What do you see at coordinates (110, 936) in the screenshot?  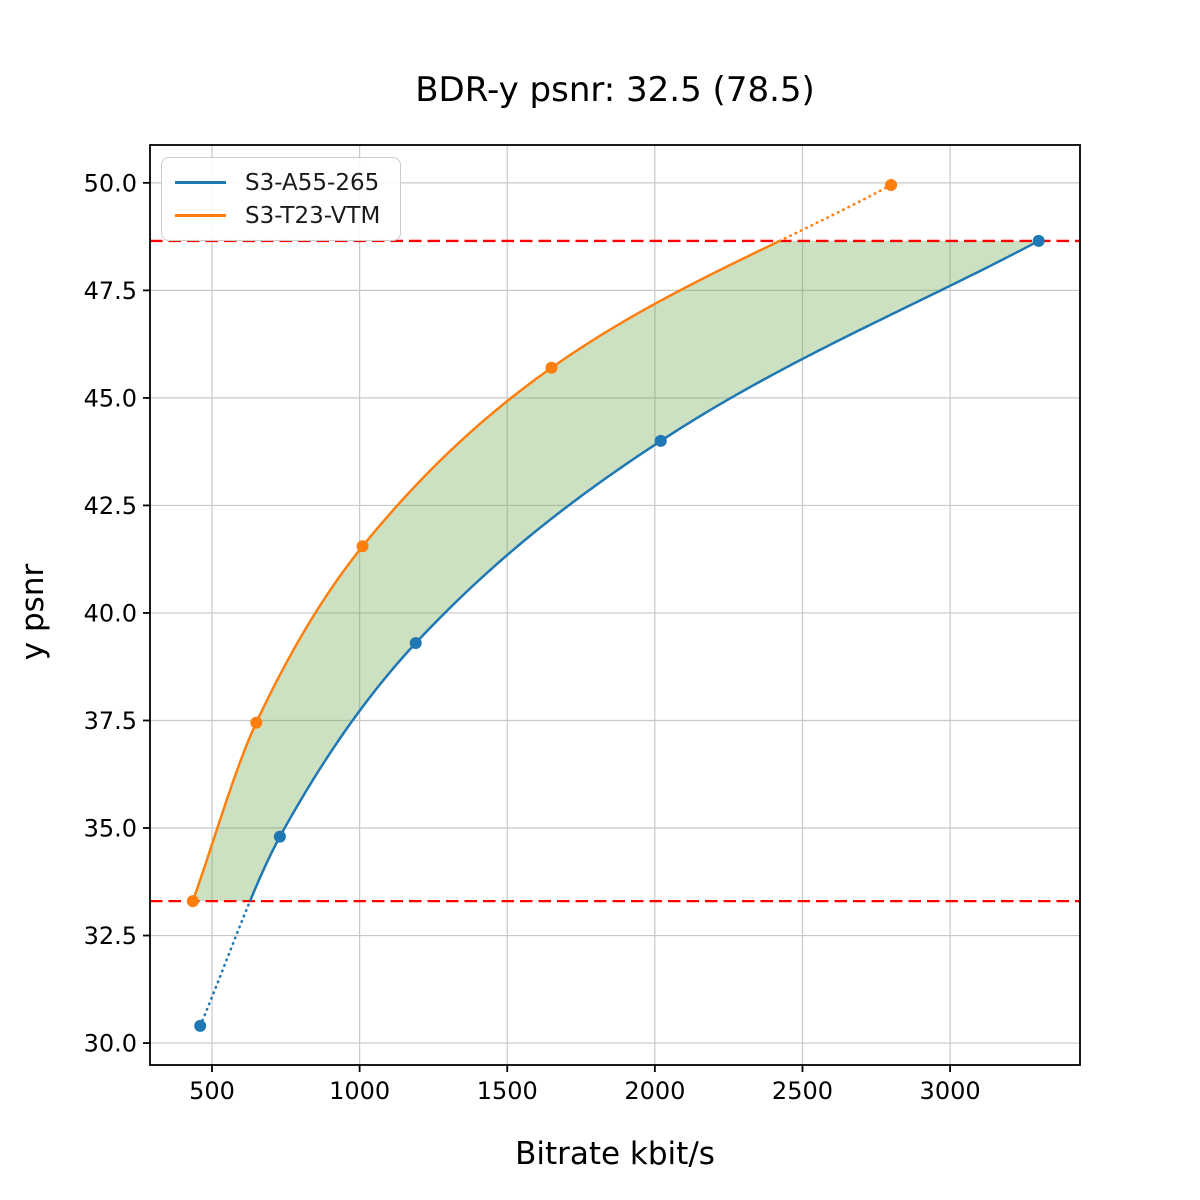 I see `tick-label-y: 32.5` at bounding box center [110, 936].